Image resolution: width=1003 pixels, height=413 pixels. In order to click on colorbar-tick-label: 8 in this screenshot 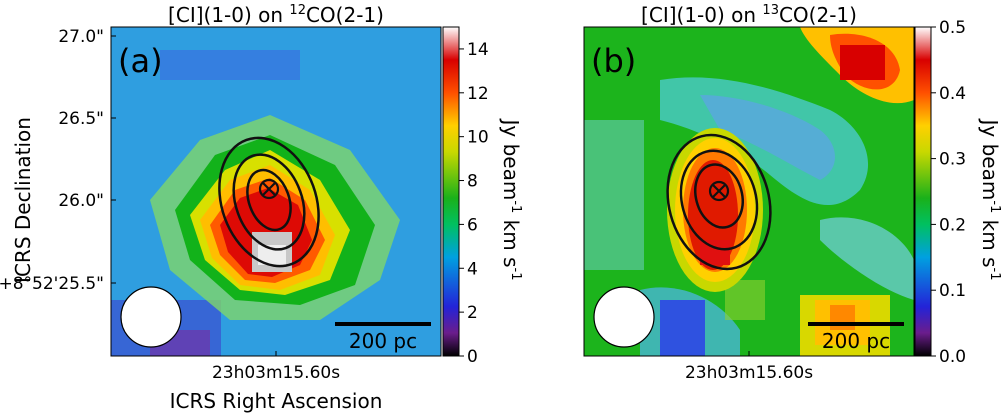, I will do `click(472, 182)`.